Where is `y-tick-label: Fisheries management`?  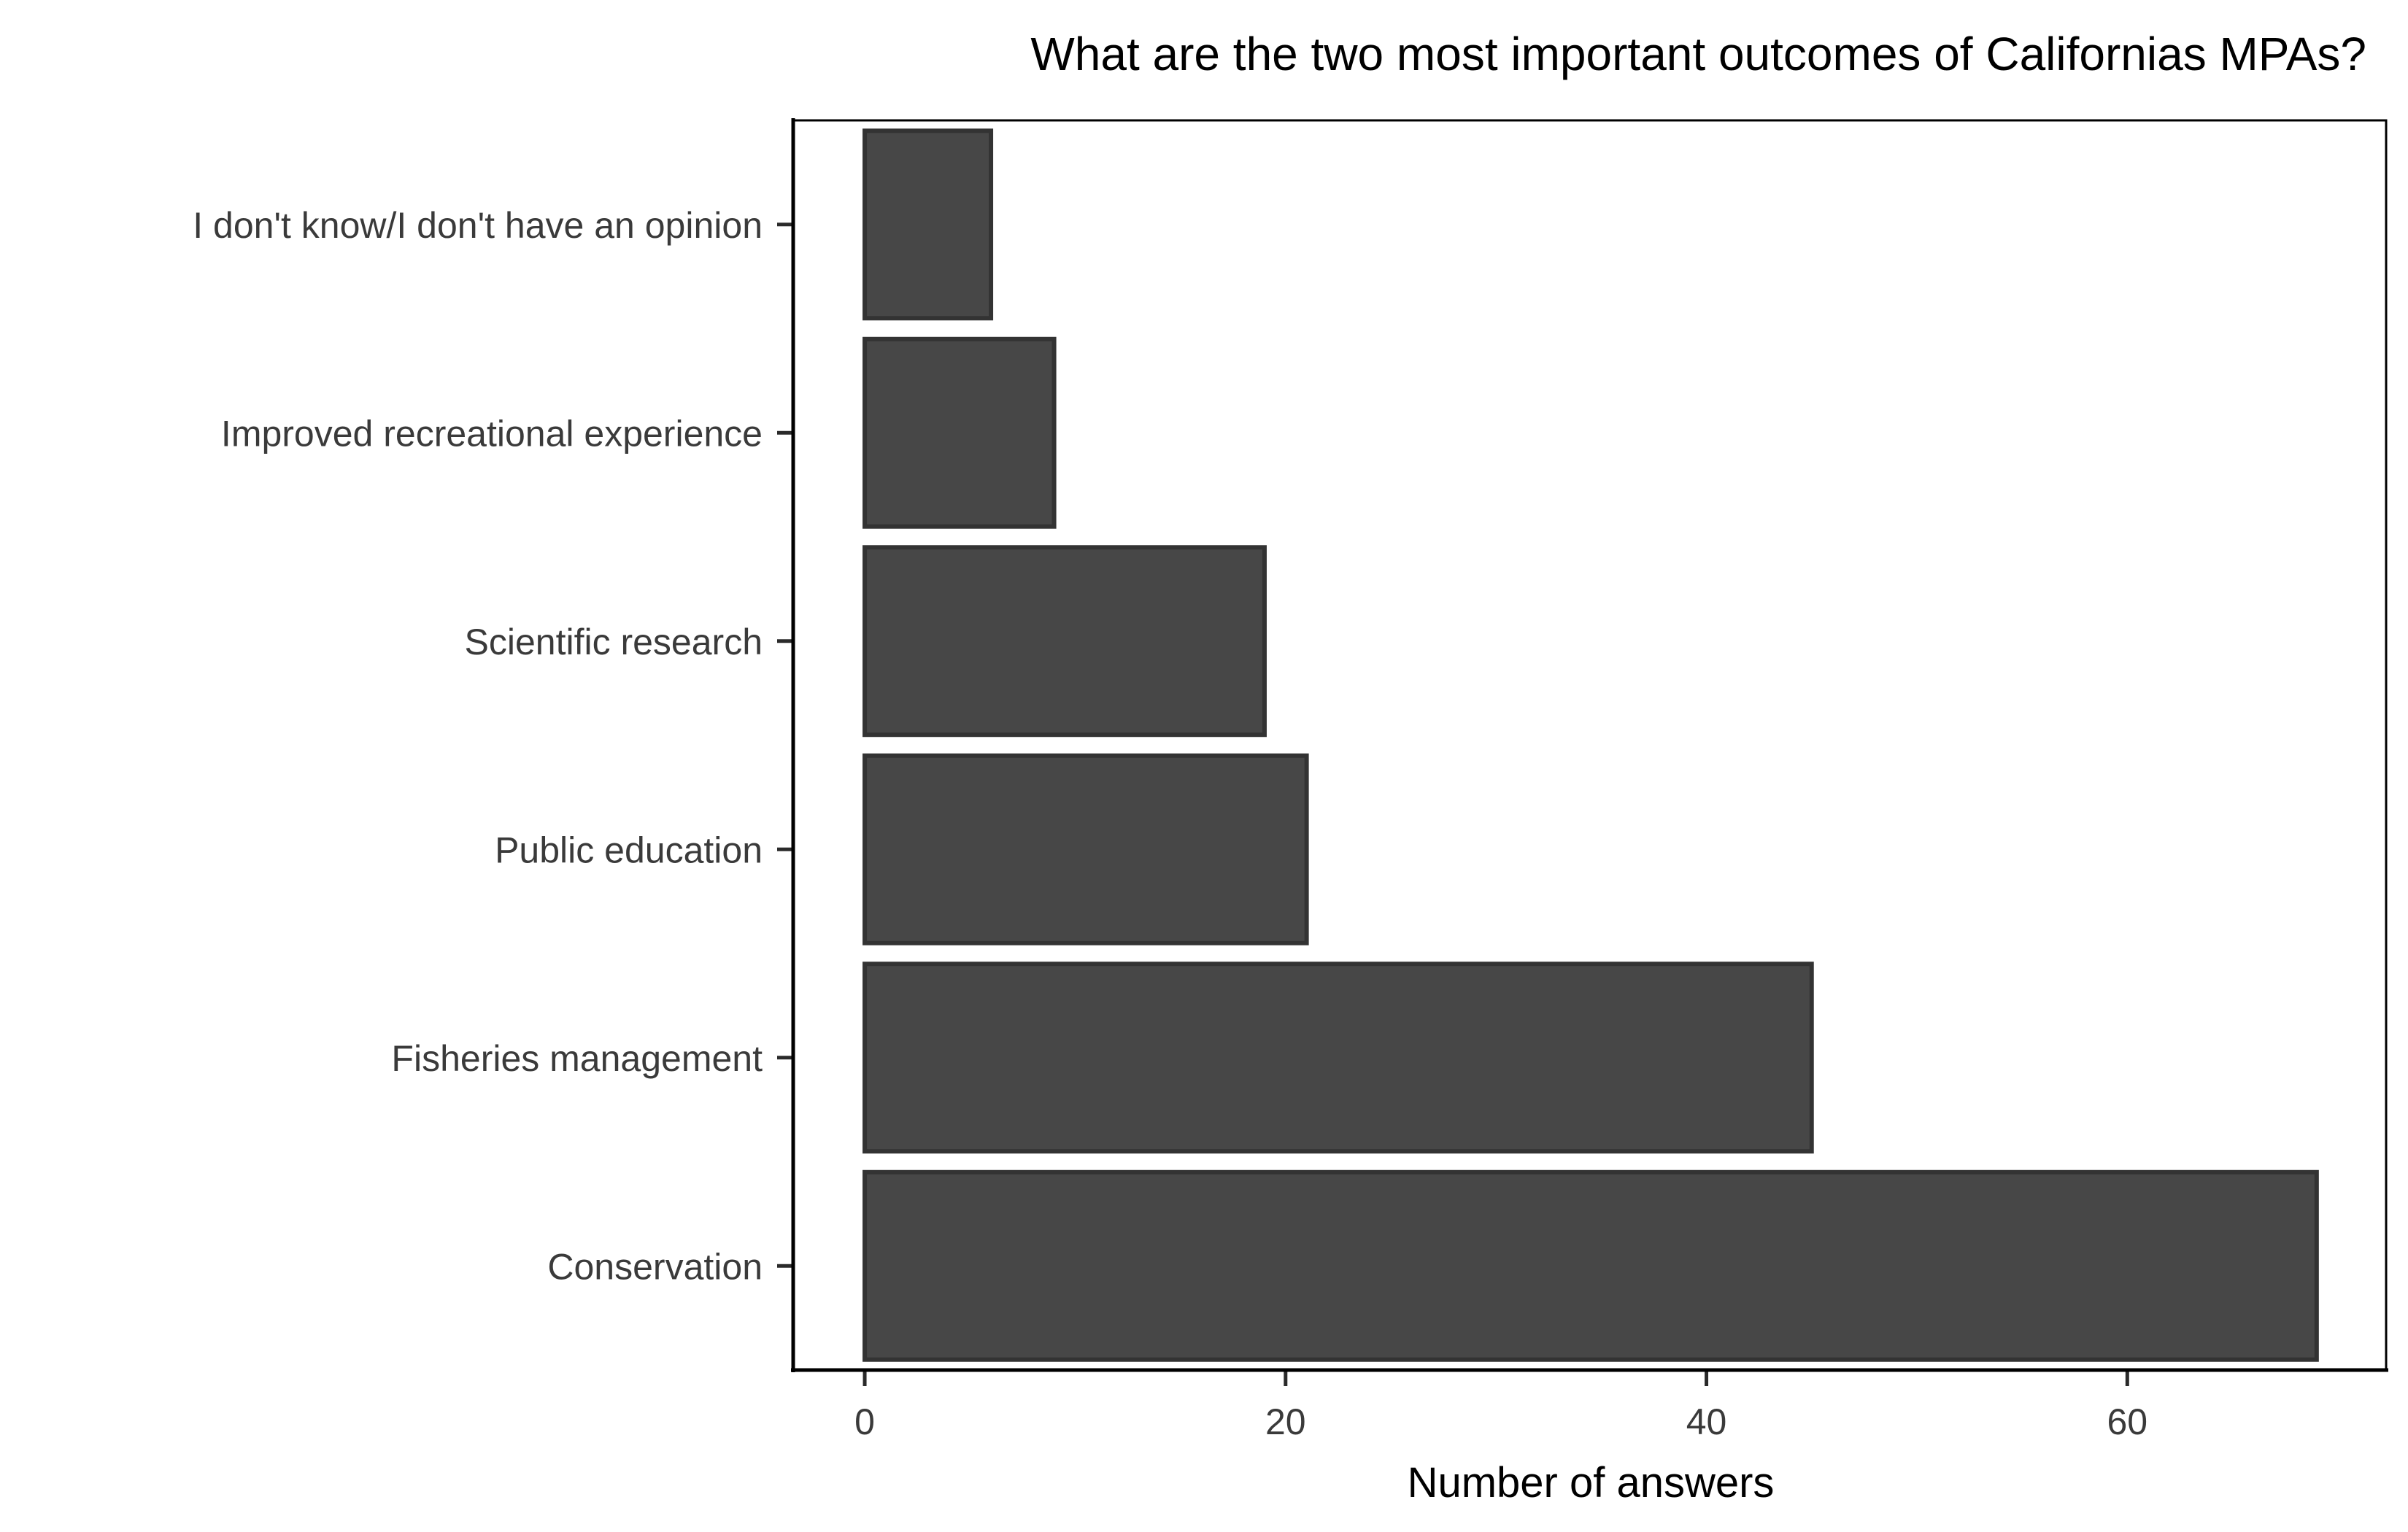 y-tick-label: Fisheries management is located at coordinates (577, 1059).